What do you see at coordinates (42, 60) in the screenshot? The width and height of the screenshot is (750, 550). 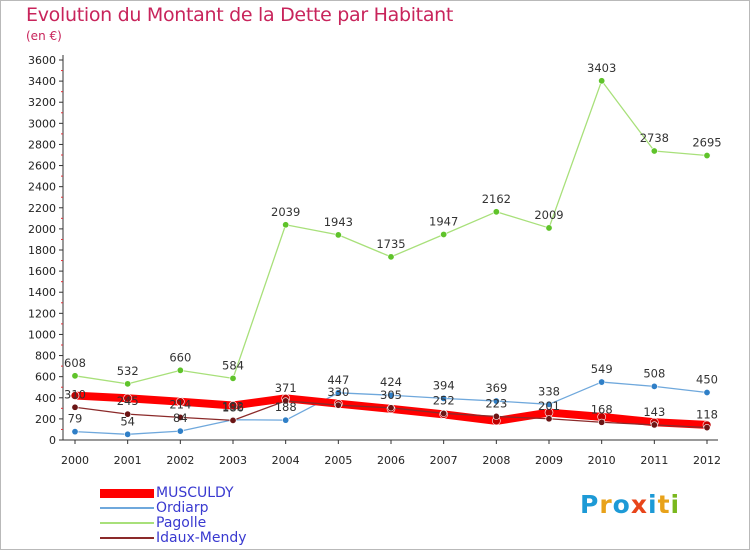 I see `y-tick-label: 3600` at bounding box center [42, 60].